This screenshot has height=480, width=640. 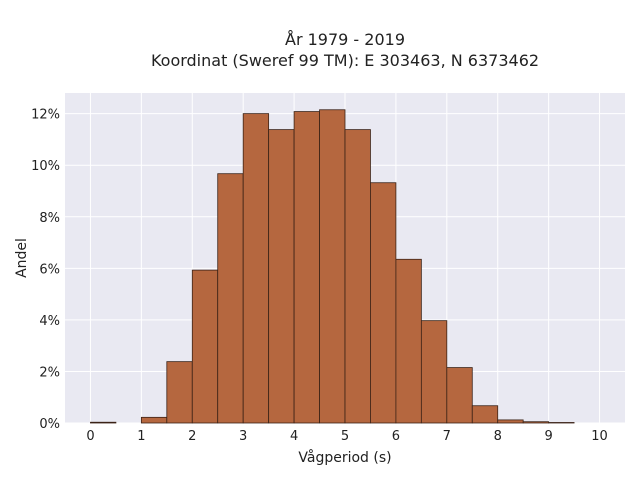 What do you see at coordinates (396, 436) in the screenshot?
I see `x-tick-label: 6` at bounding box center [396, 436].